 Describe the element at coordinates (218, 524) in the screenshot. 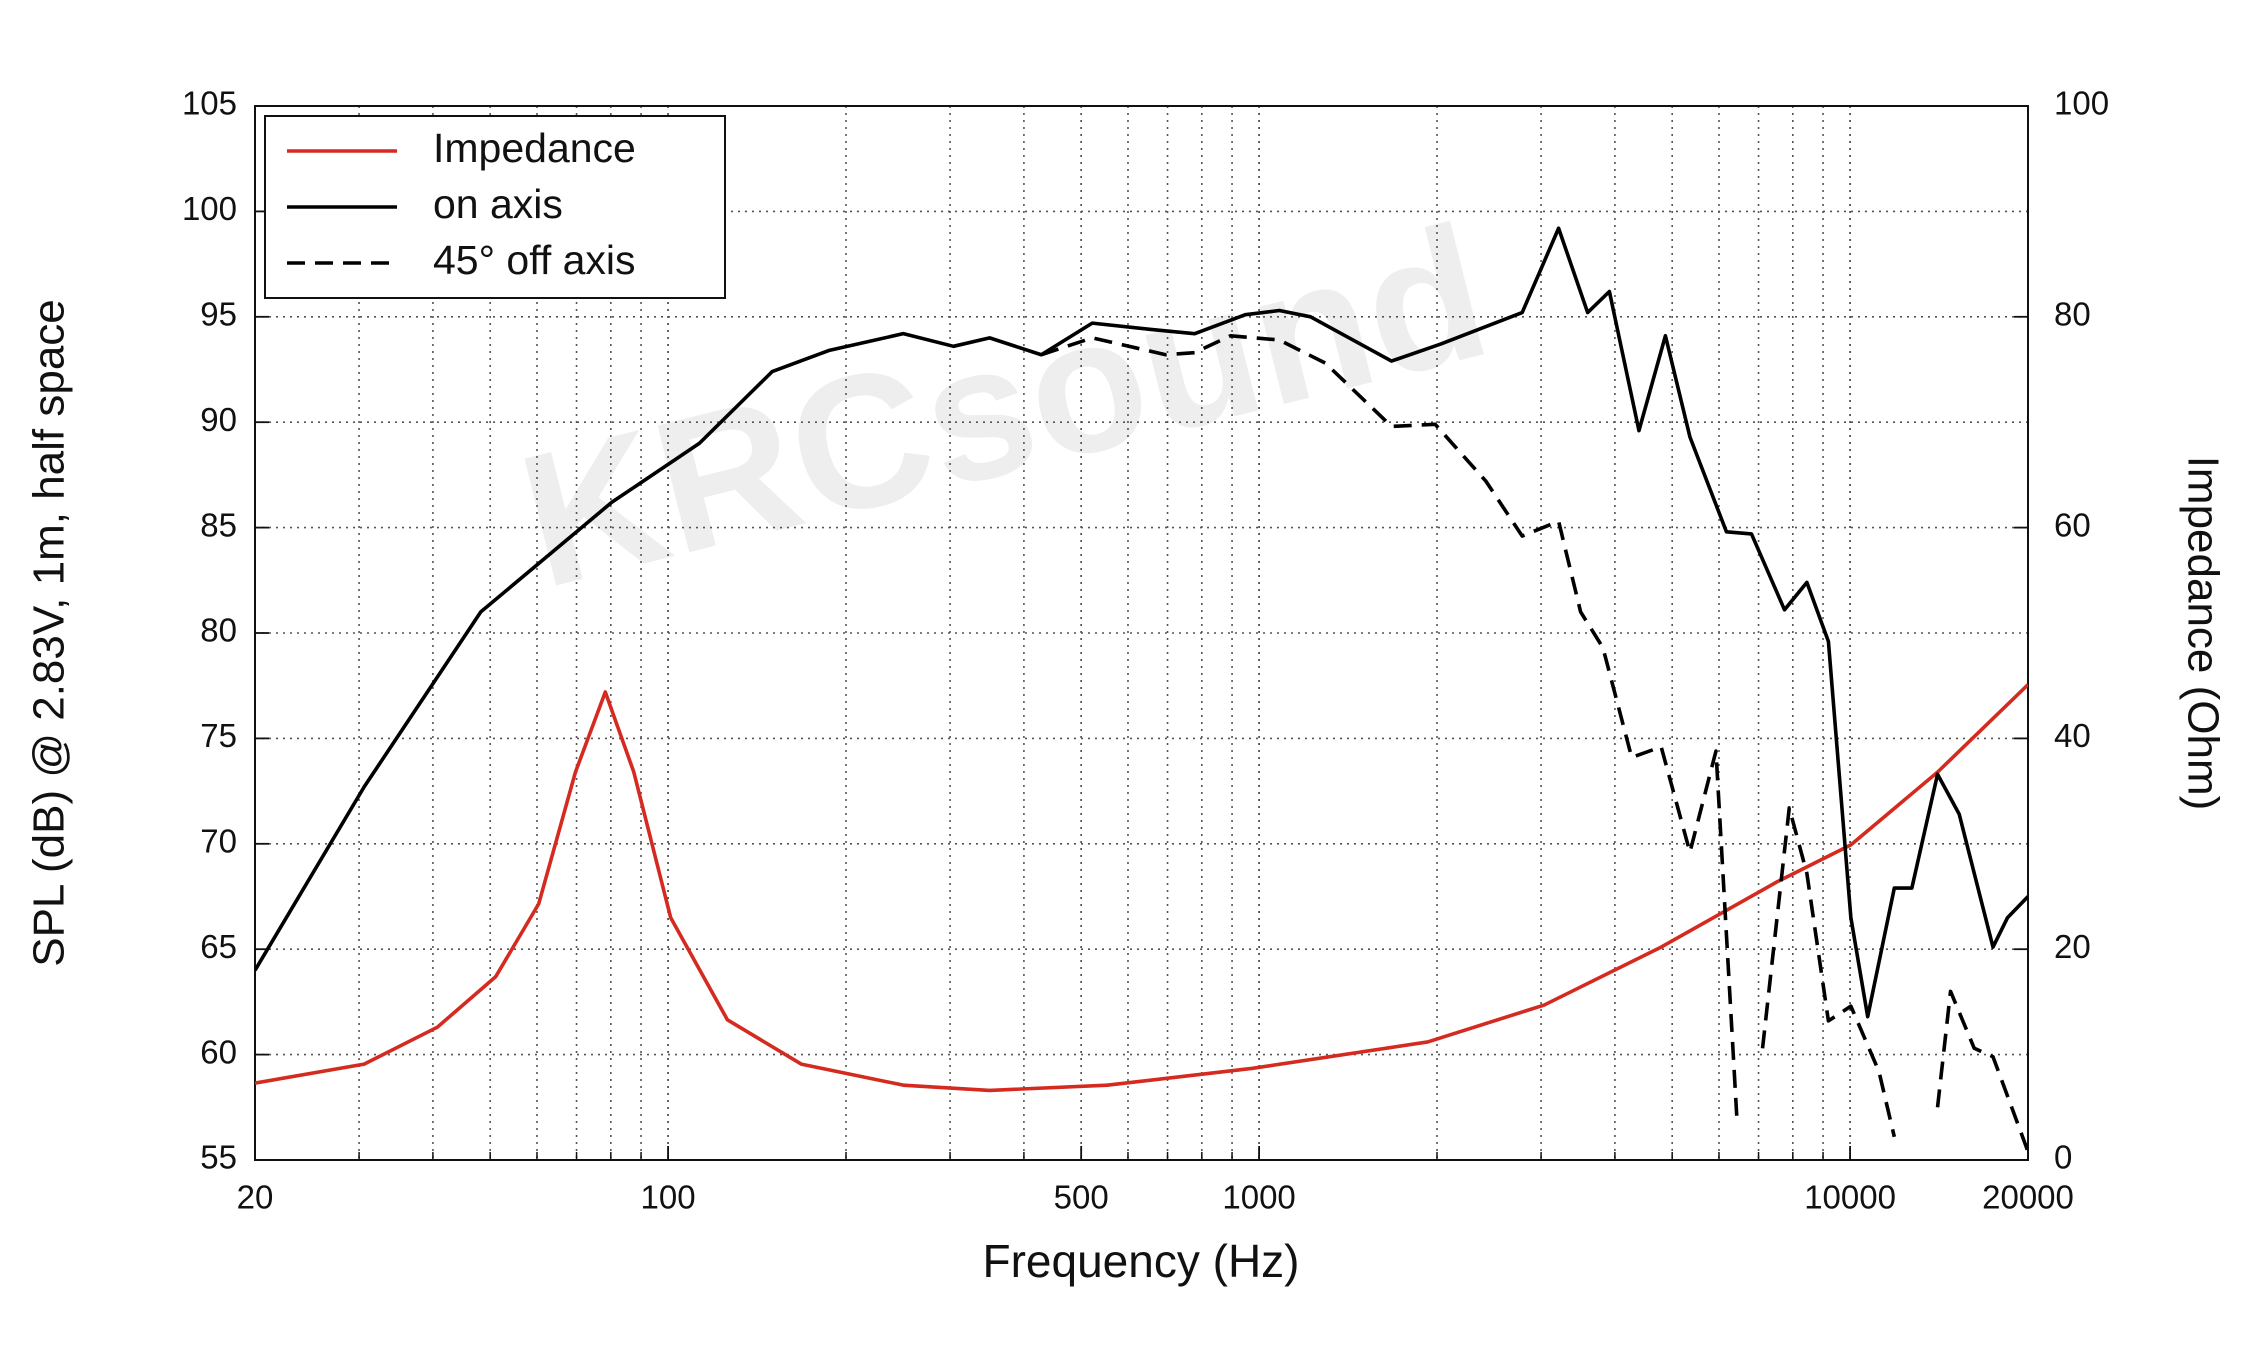

I see `y-tick-label: 85` at that location.